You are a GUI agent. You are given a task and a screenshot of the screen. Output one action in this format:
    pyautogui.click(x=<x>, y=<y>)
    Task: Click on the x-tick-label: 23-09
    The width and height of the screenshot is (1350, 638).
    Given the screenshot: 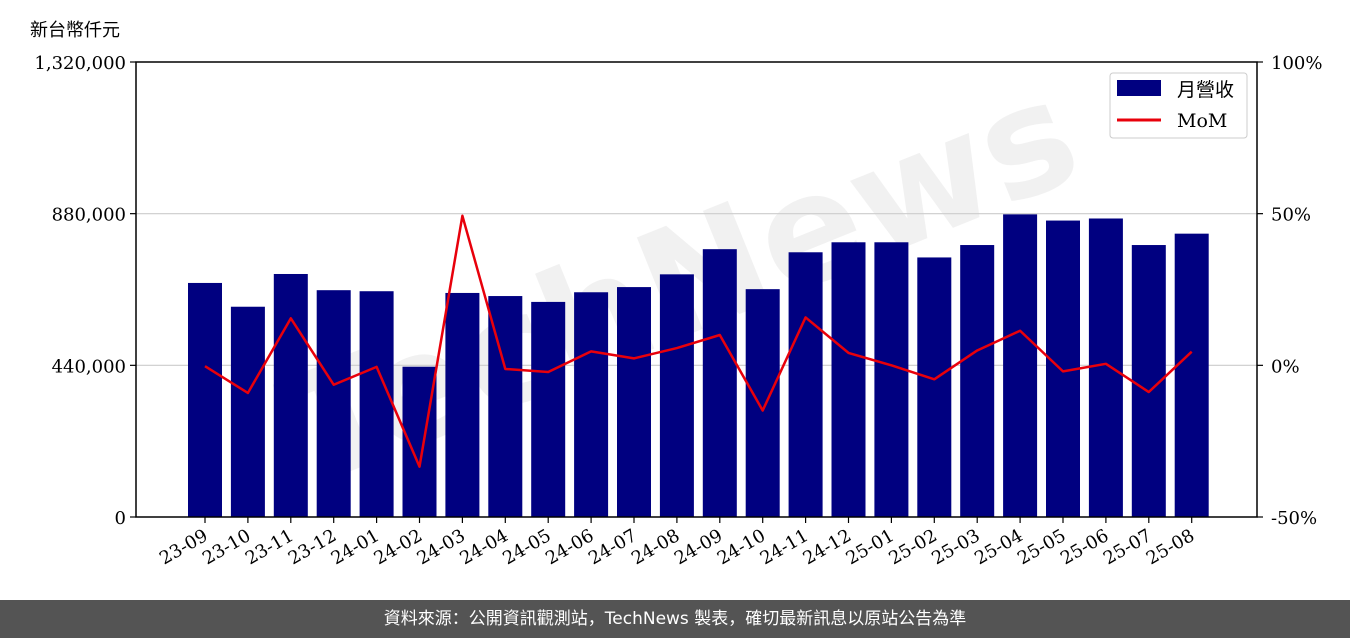 What is the action you would take?
    pyautogui.click(x=183, y=547)
    